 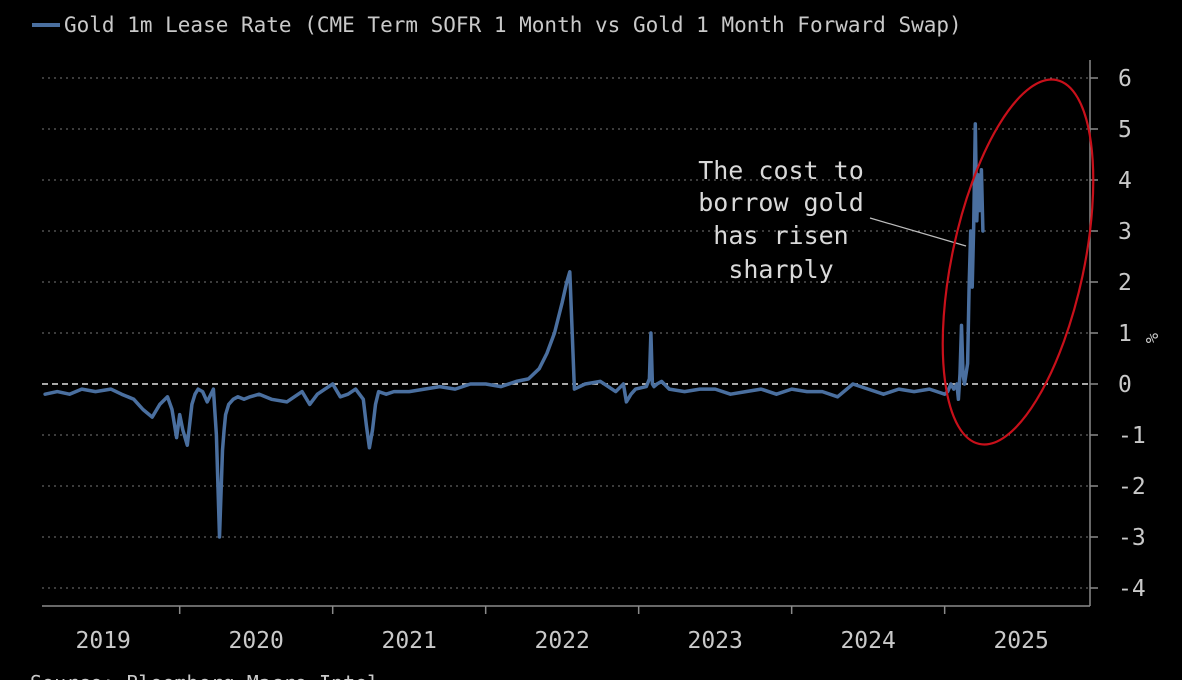 I want to click on x-tick-label: 2022, so click(x=561, y=641).